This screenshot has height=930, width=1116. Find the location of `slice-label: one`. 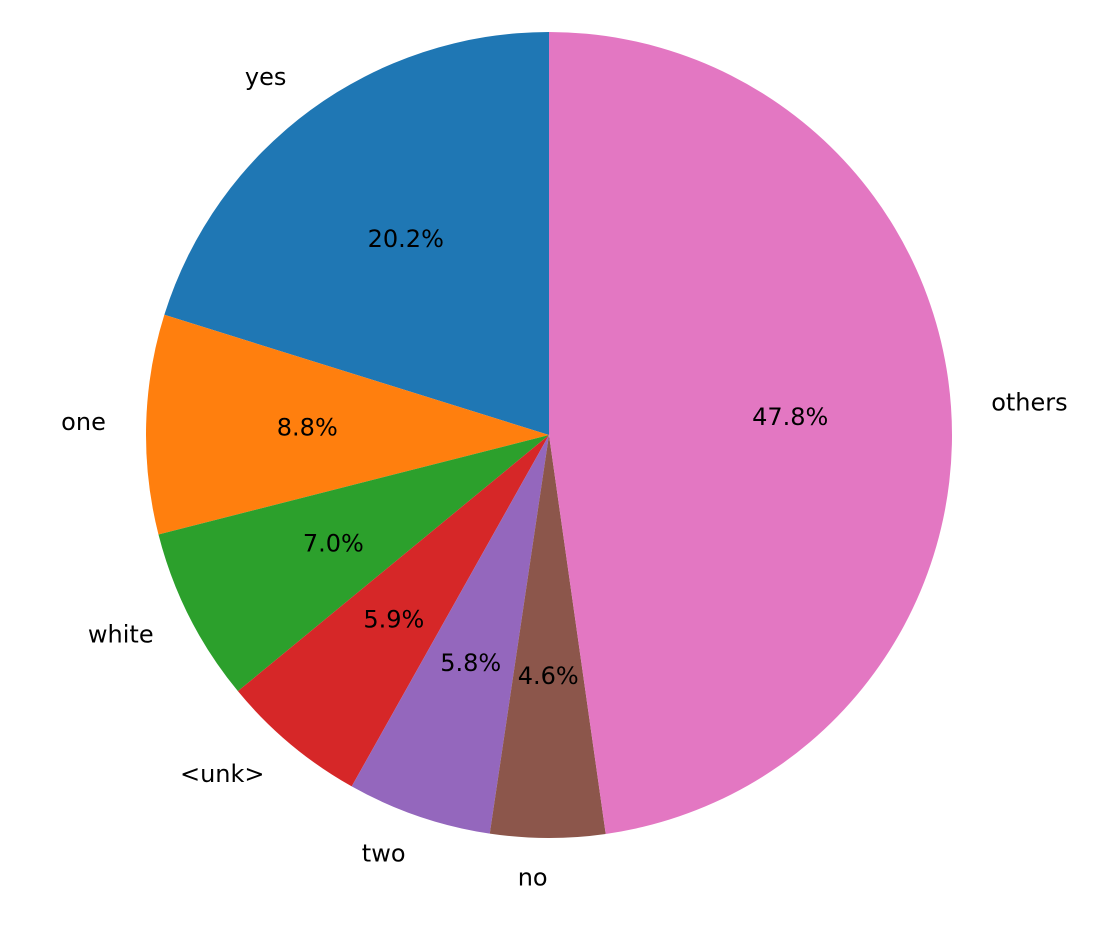

slice-label: one is located at coordinates (83, 422).